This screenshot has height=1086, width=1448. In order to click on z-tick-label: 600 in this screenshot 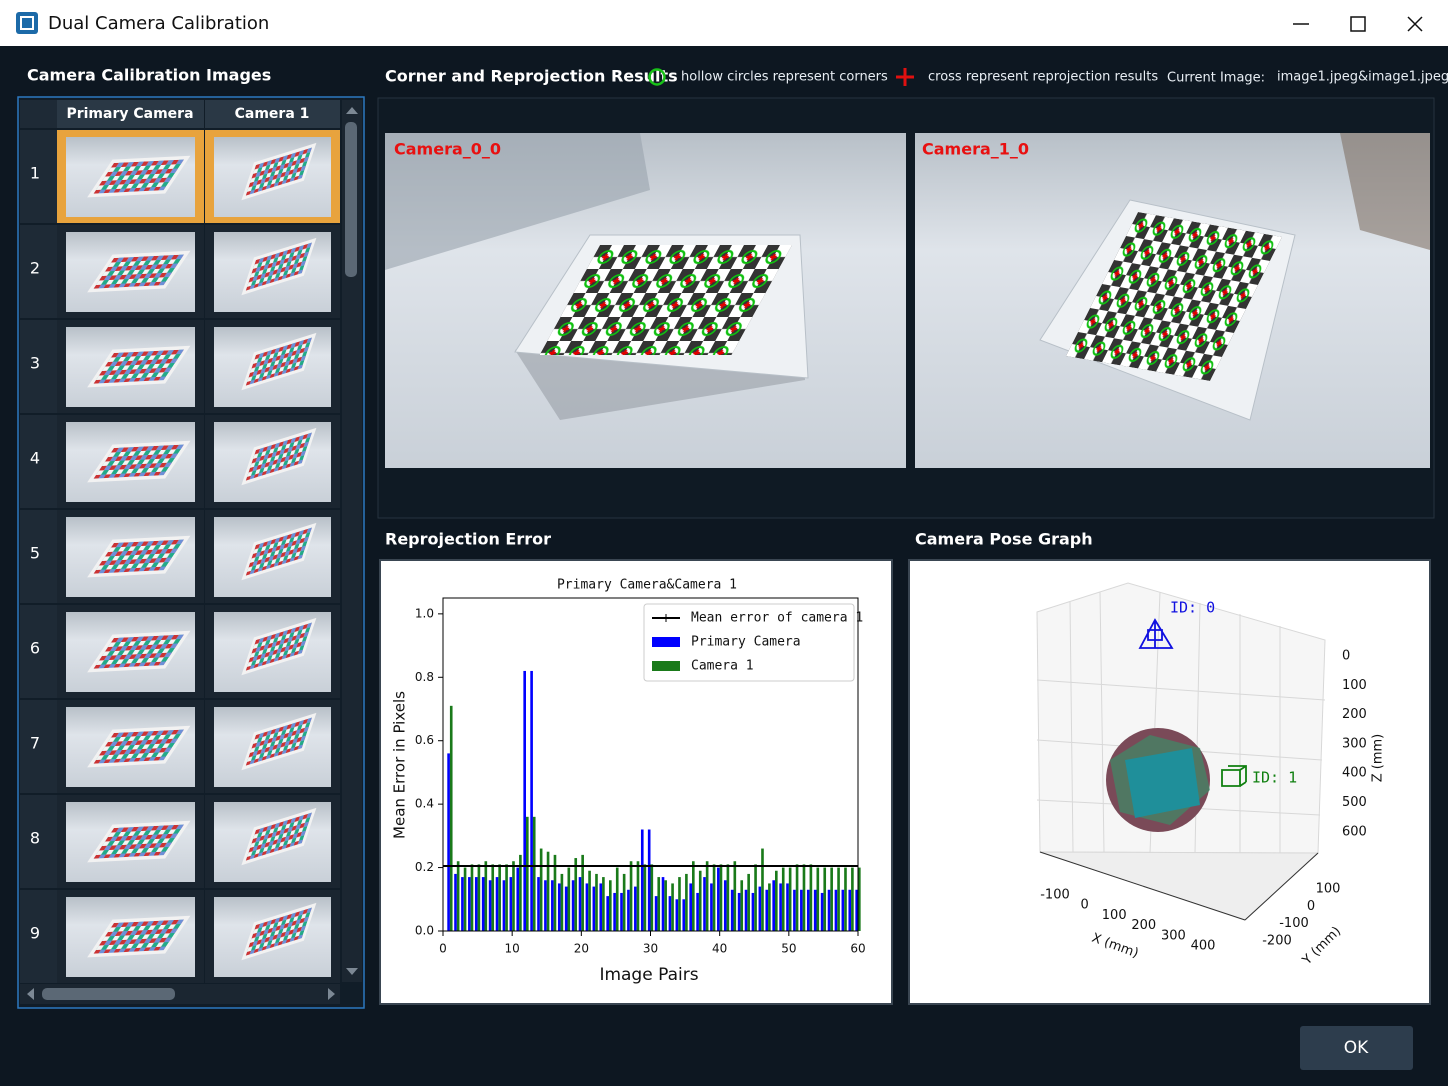, I will do `click(1354, 831)`.